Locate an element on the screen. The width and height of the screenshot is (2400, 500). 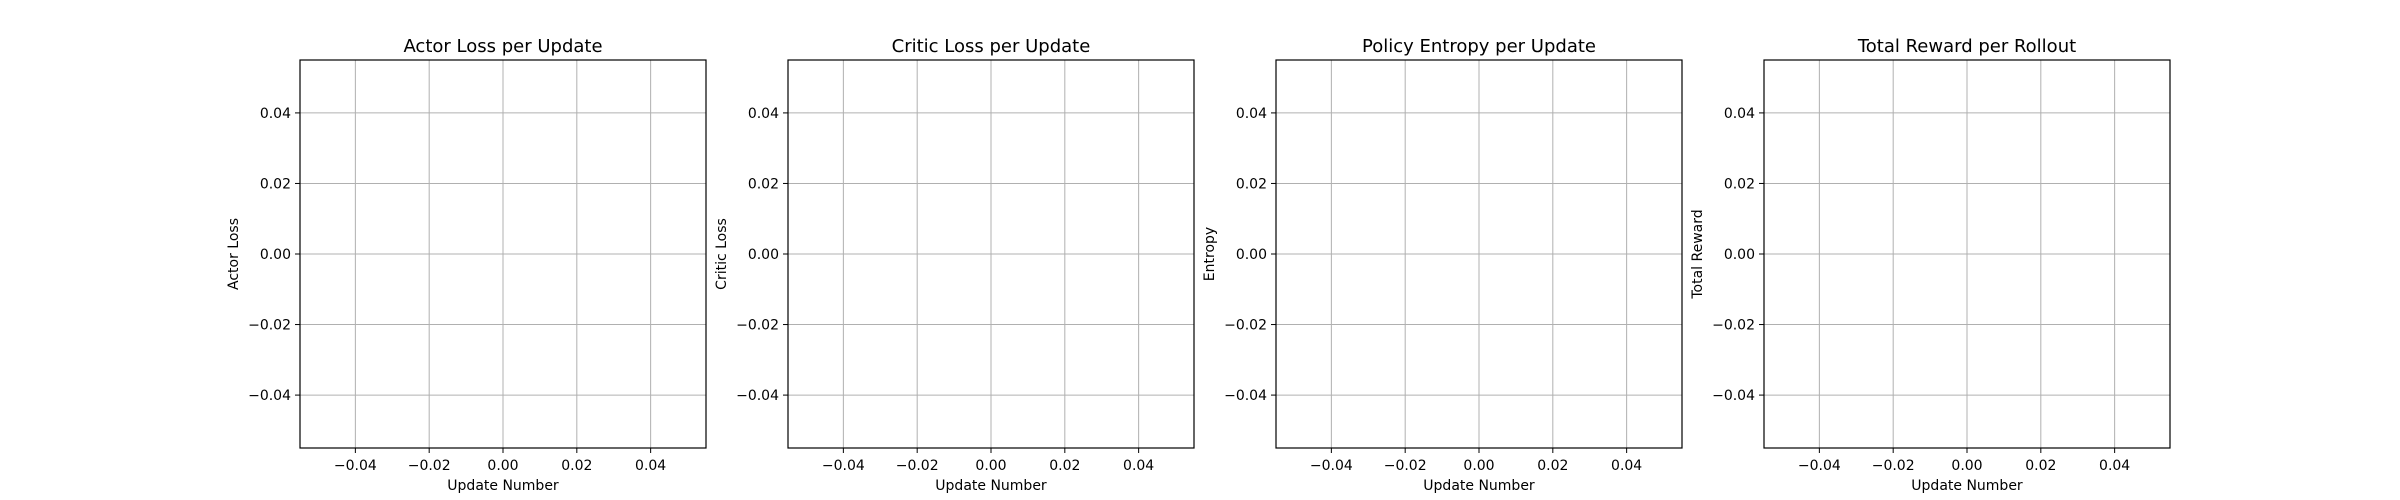
y-axis-label: Critic Loss is located at coordinates (722, 254).